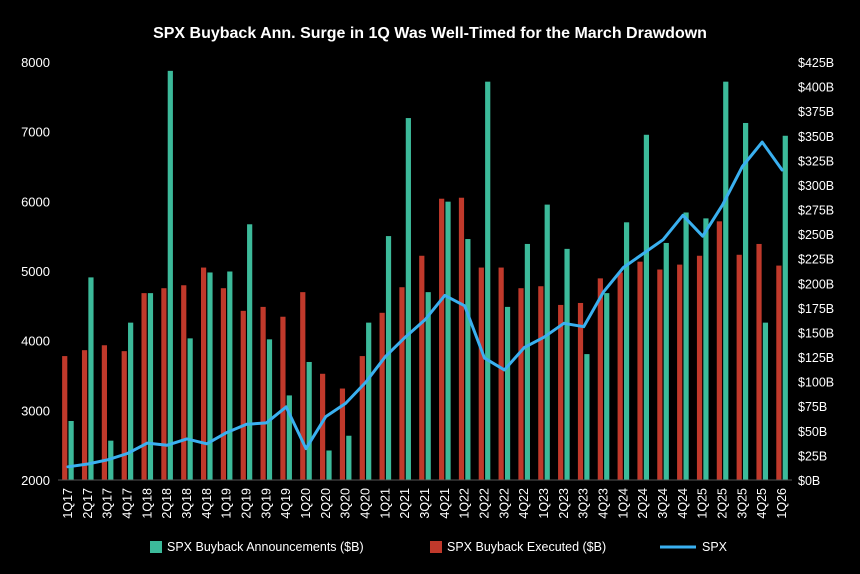 Image resolution: width=860 pixels, height=574 pixels. What do you see at coordinates (167, 503) in the screenshot?
I see `x-tick-label: 2Q18` at bounding box center [167, 503].